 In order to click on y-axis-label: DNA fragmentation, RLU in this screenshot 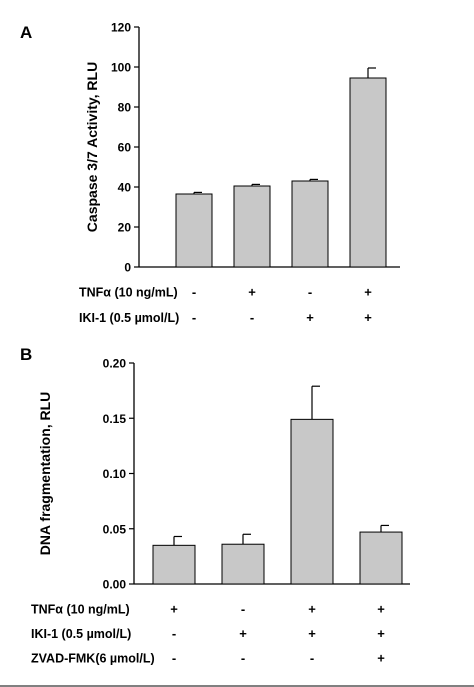, I will do `click(45, 474)`.